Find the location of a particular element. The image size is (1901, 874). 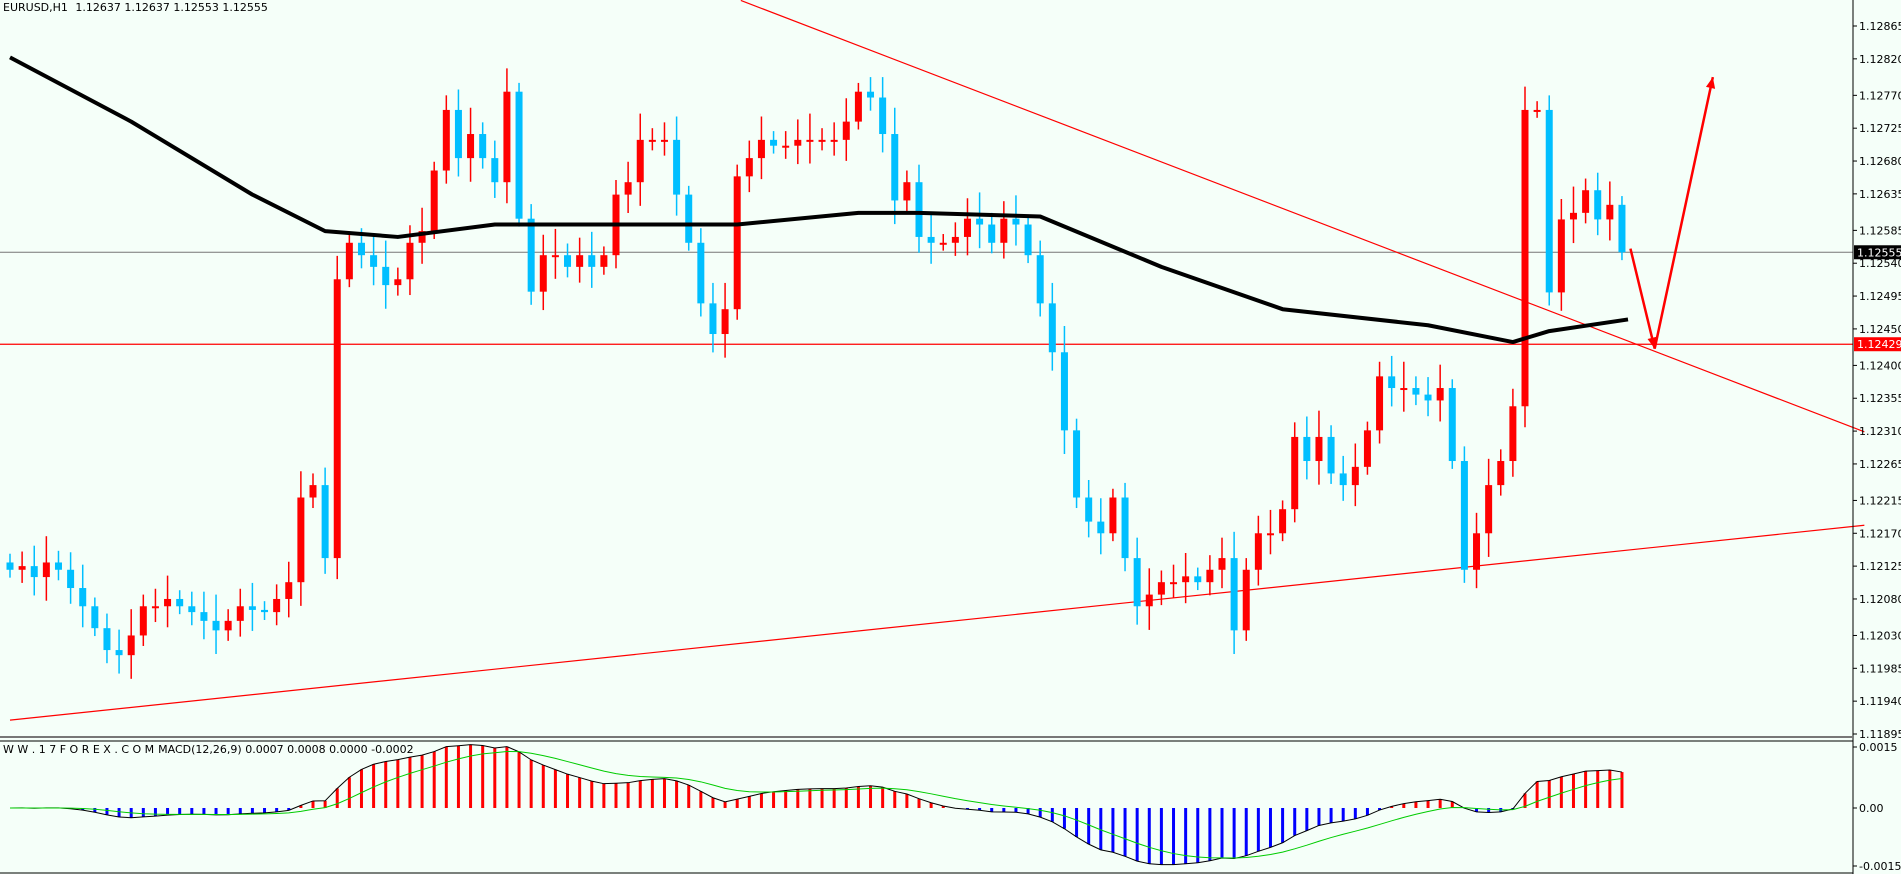

price-tick-label: 1.12495 is located at coordinates (1880, 296).